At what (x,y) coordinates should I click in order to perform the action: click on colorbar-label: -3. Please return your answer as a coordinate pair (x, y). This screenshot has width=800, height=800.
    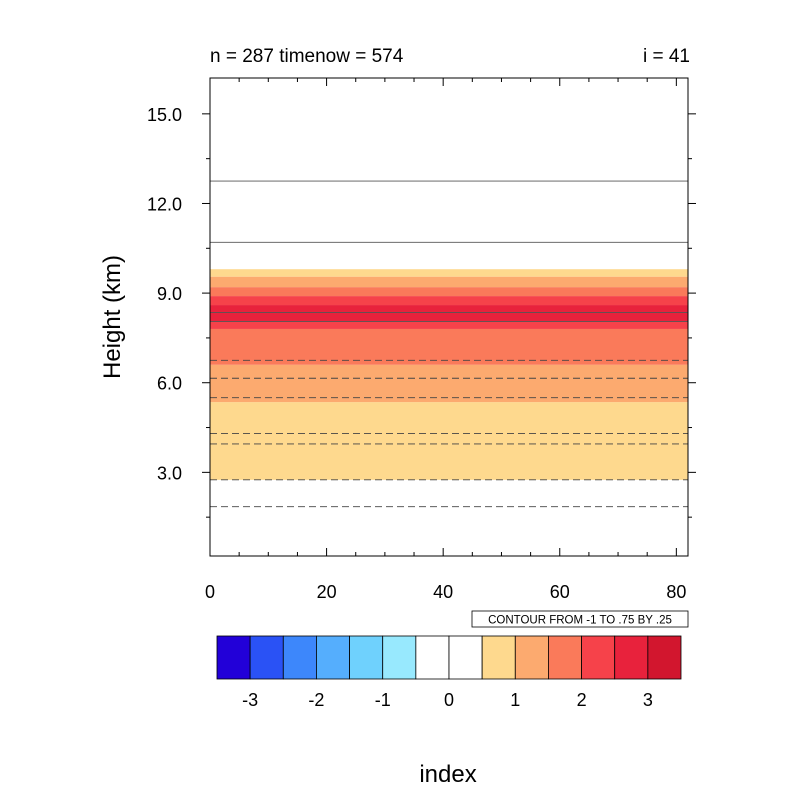
    Looking at the image, I should click on (250, 700).